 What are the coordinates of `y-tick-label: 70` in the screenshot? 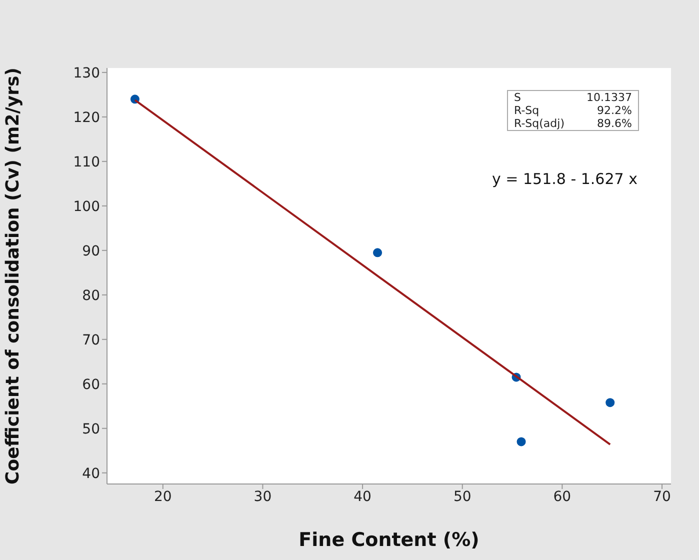 It's located at (91, 340).